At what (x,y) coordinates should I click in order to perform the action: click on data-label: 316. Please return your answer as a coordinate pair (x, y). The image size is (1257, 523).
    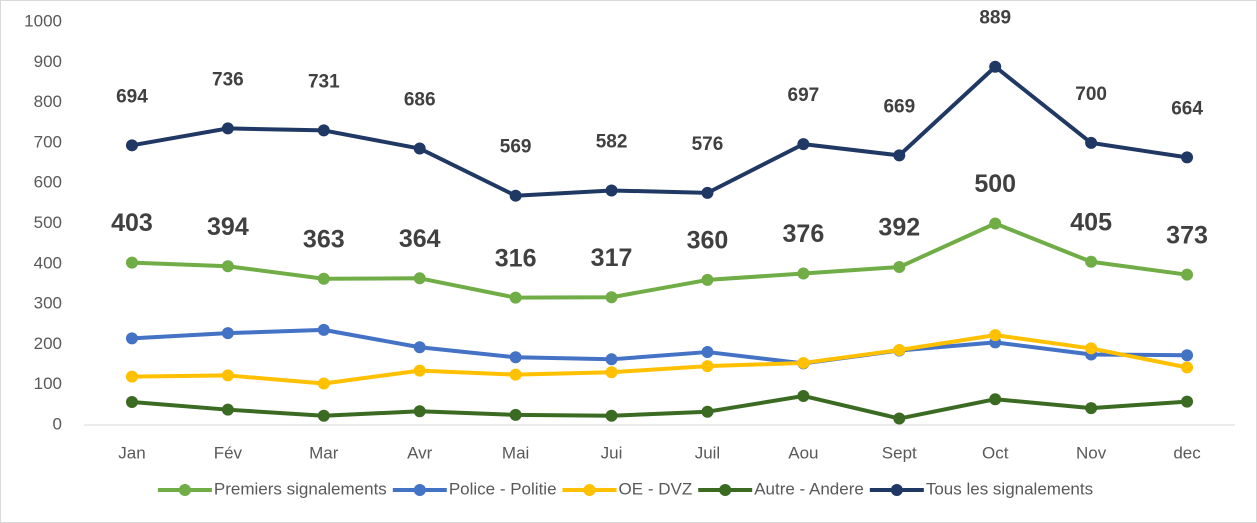
    Looking at the image, I should click on (516, 258).